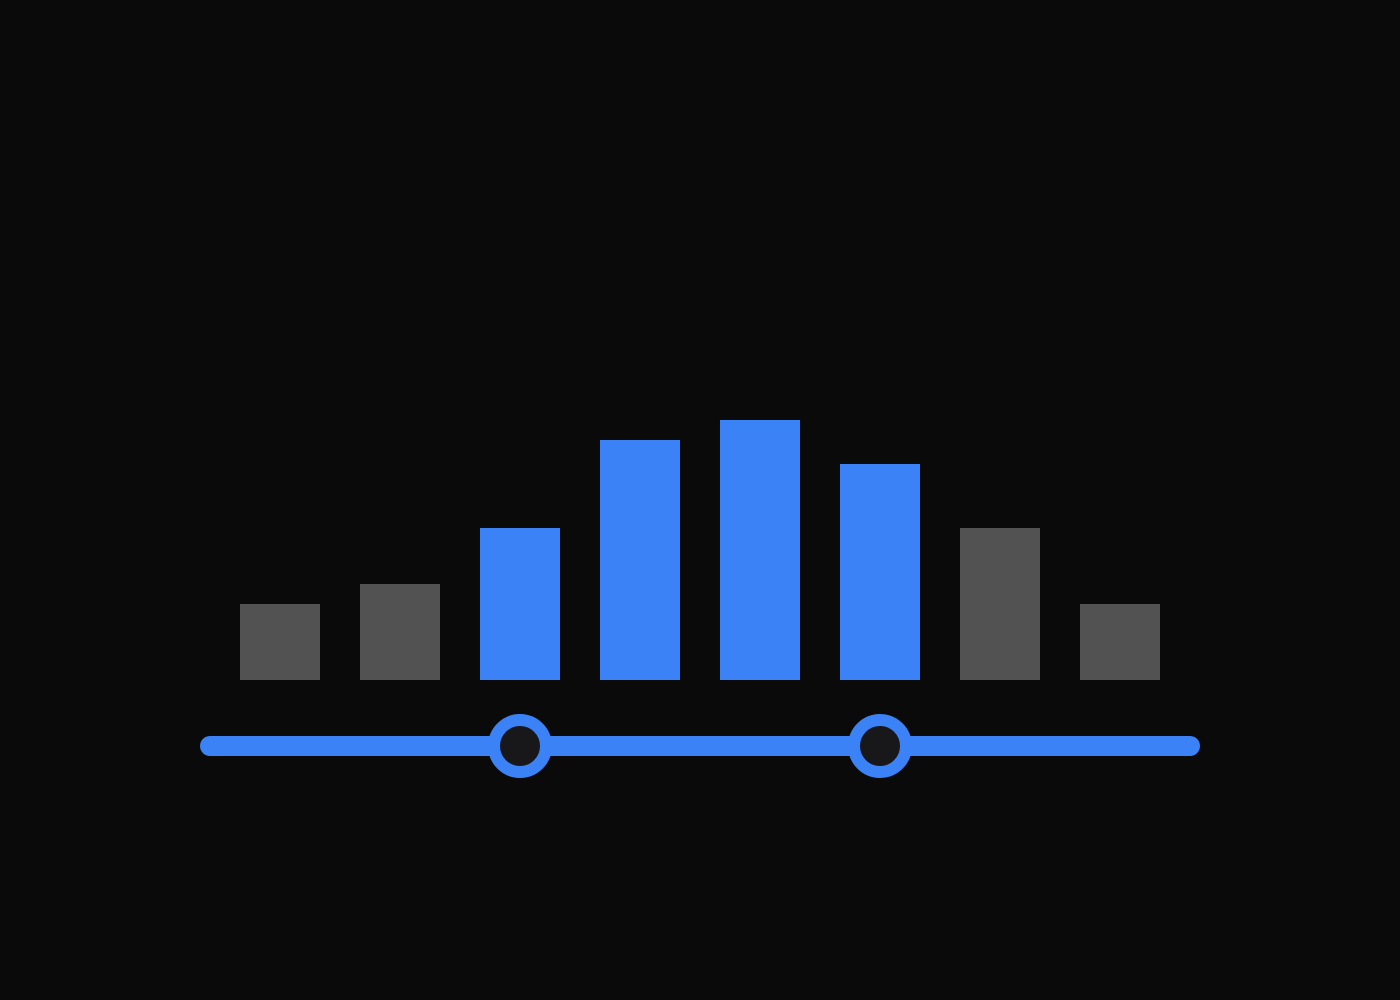 This screenshot has width=1400, height=1000. I want to click on range-slider-track, so click(700, 746).